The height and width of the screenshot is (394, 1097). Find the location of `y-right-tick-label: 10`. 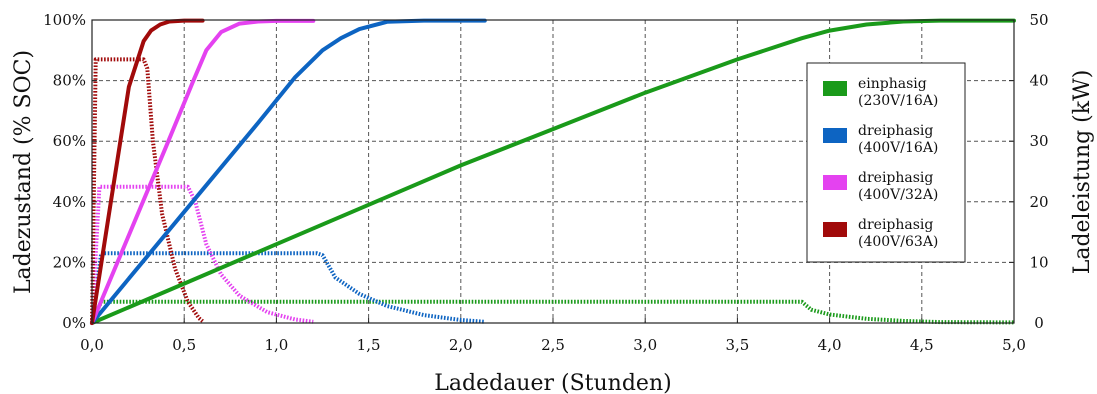

y-right-tick-label: 10 is located at coordinates (1038, 262).